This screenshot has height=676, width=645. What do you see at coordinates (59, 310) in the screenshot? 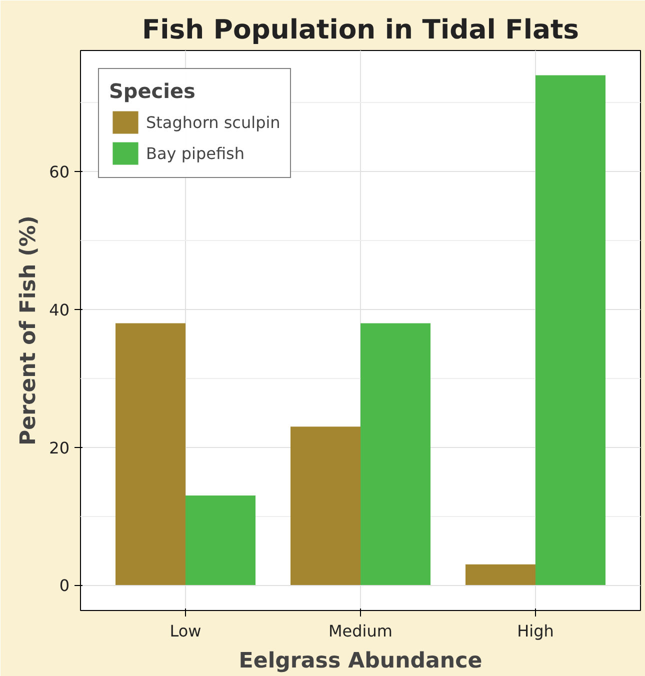
I see `y-tick-label: 40` at bounding box center [59, 310].